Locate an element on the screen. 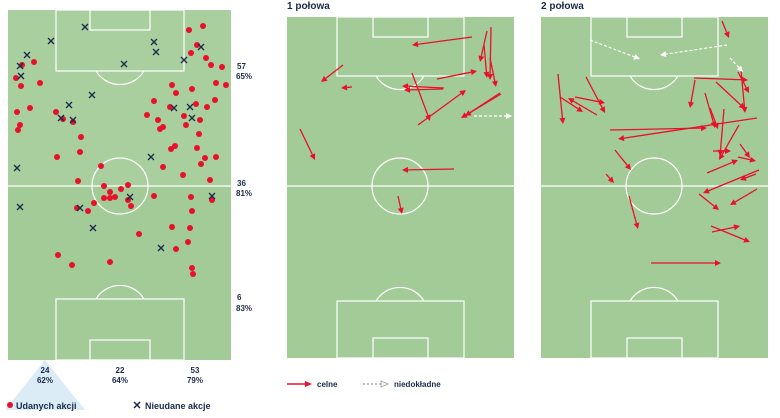  title-first-half: 1 połowa is located at coordinates (308, 6).